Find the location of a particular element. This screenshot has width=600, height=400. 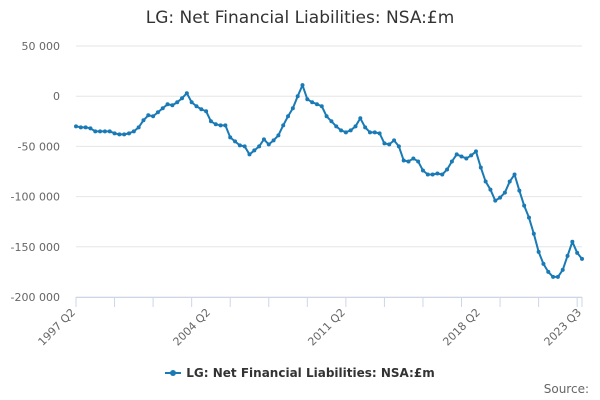

legend: LG: Net Financial Liabilities: NSA:£m is located at coordinates (300, 374).